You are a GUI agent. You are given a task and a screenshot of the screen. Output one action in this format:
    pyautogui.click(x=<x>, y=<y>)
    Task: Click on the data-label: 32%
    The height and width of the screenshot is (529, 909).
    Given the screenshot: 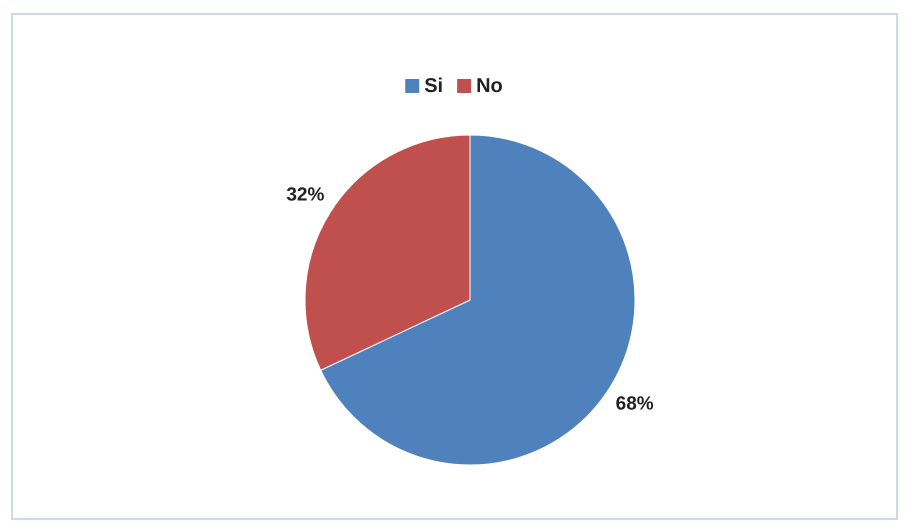 What is the action you would take?
    pyautogui.click(x=305, y=195)
    